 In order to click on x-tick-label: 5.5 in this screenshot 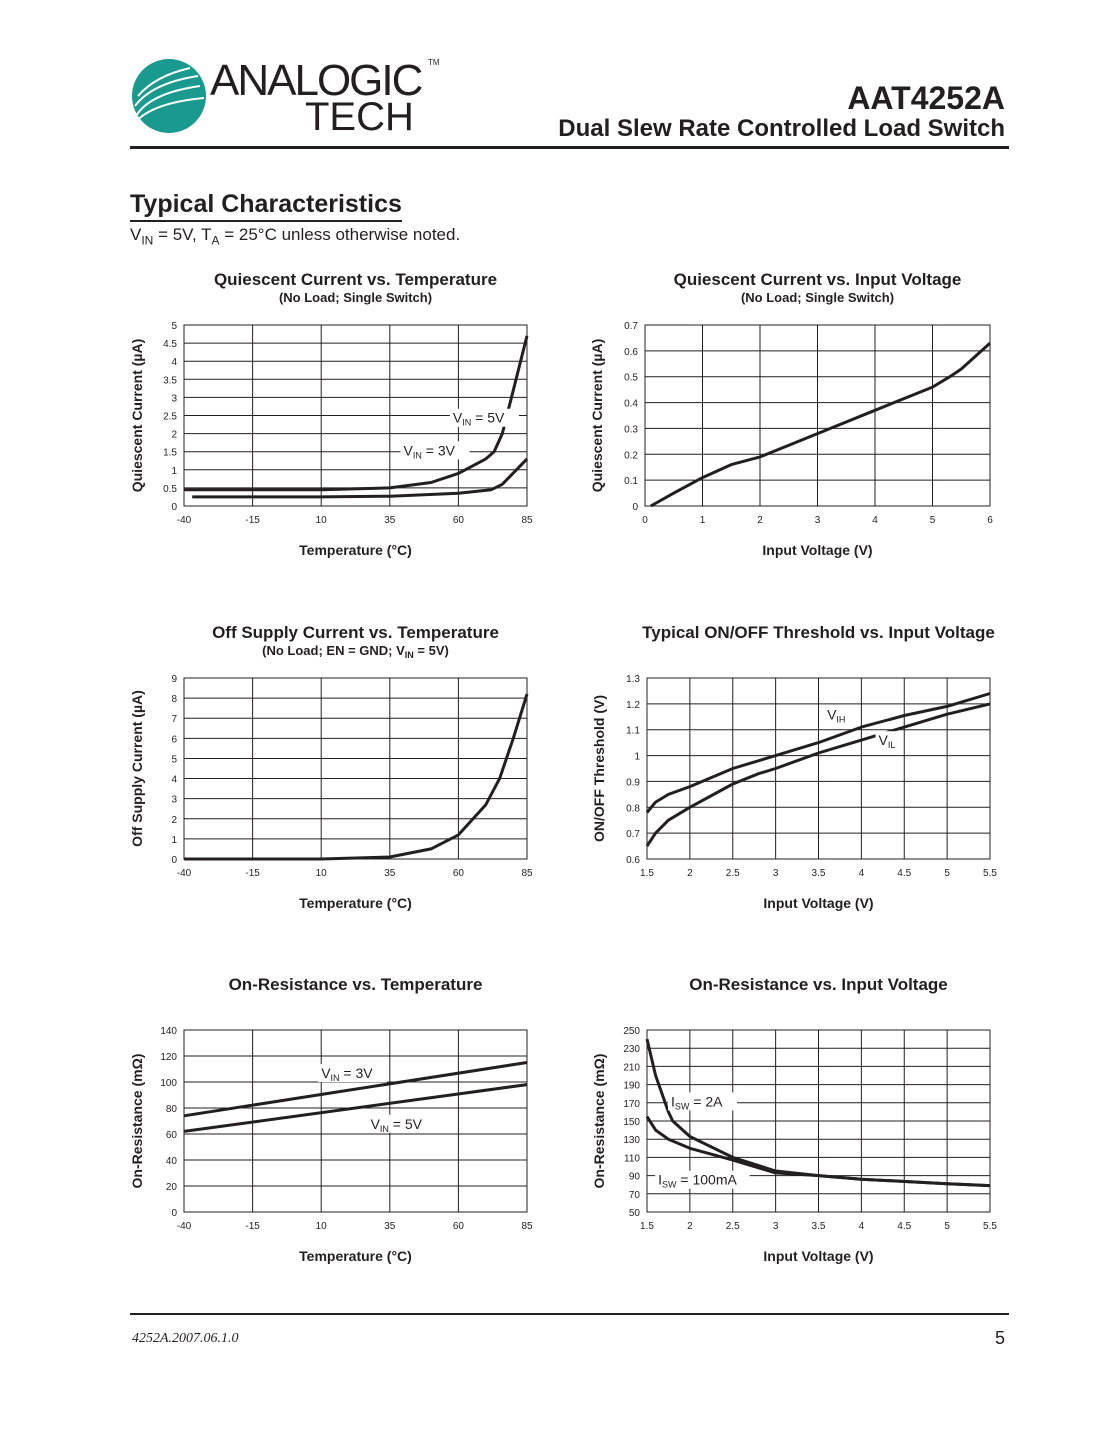, I will do `click(990, 873)`.